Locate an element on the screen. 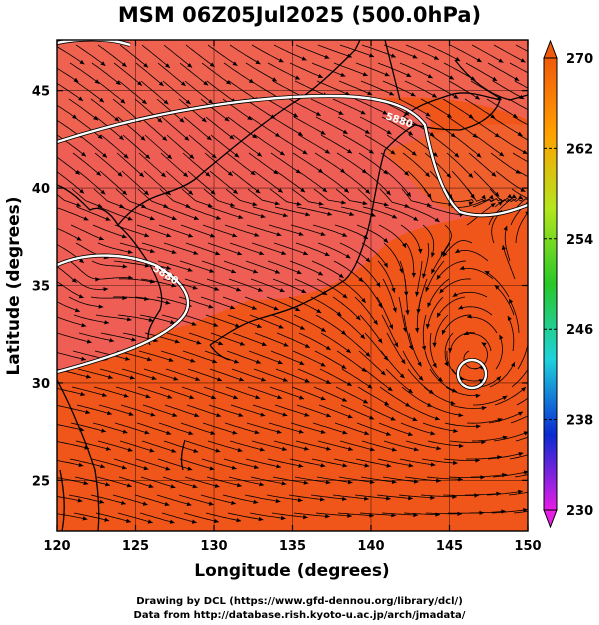  y-tick-label: 35 is located at coordinates (41, 287).